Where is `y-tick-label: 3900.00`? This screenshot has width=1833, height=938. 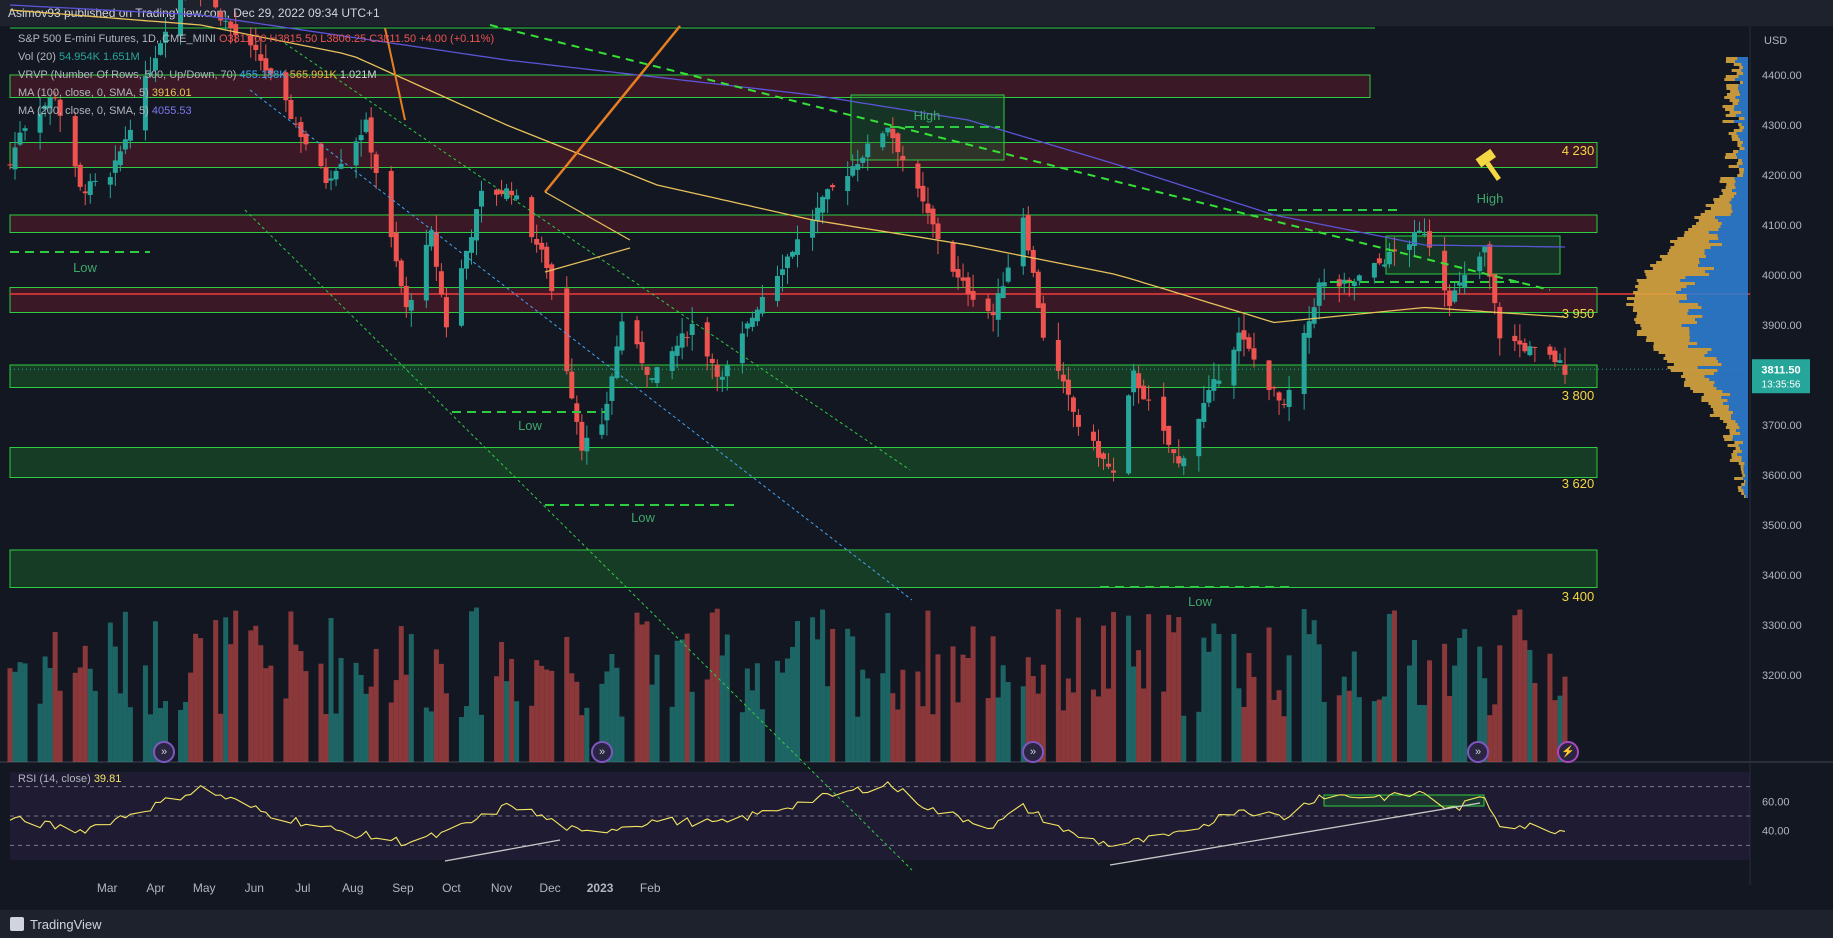
y-tick-label: 3900.00 is located at coordinates (1782, 326).